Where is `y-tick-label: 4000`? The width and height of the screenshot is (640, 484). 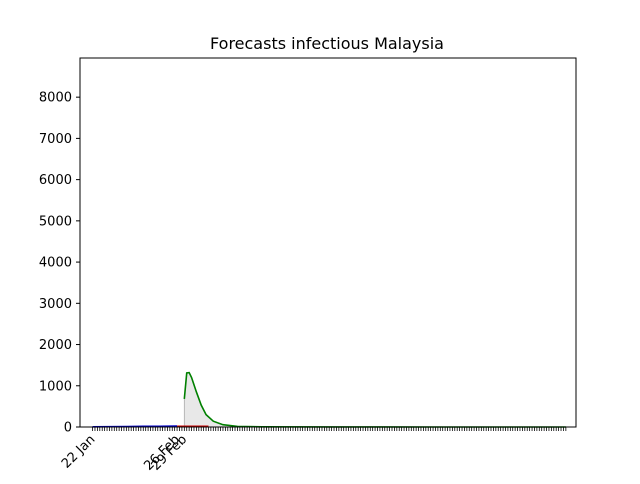 y-tick-label: 4000 is located at coordinates (55, 263).